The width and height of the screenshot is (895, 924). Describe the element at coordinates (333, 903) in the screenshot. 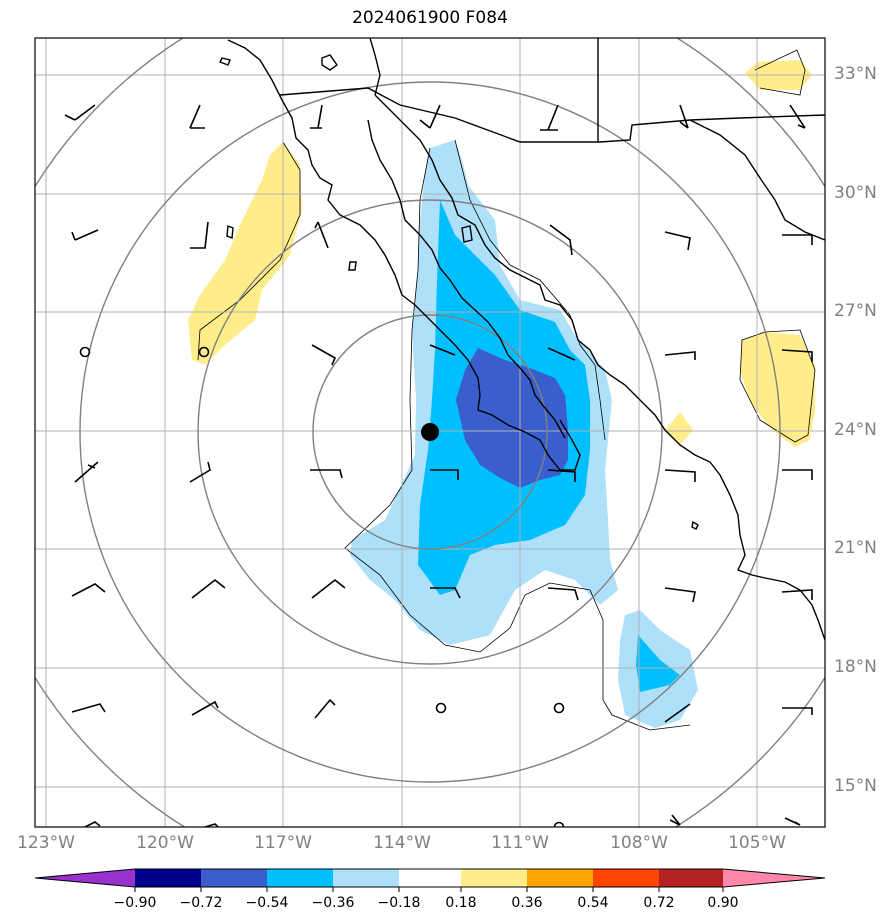

I see `colorbar-tick-label: −0.36` at that location.